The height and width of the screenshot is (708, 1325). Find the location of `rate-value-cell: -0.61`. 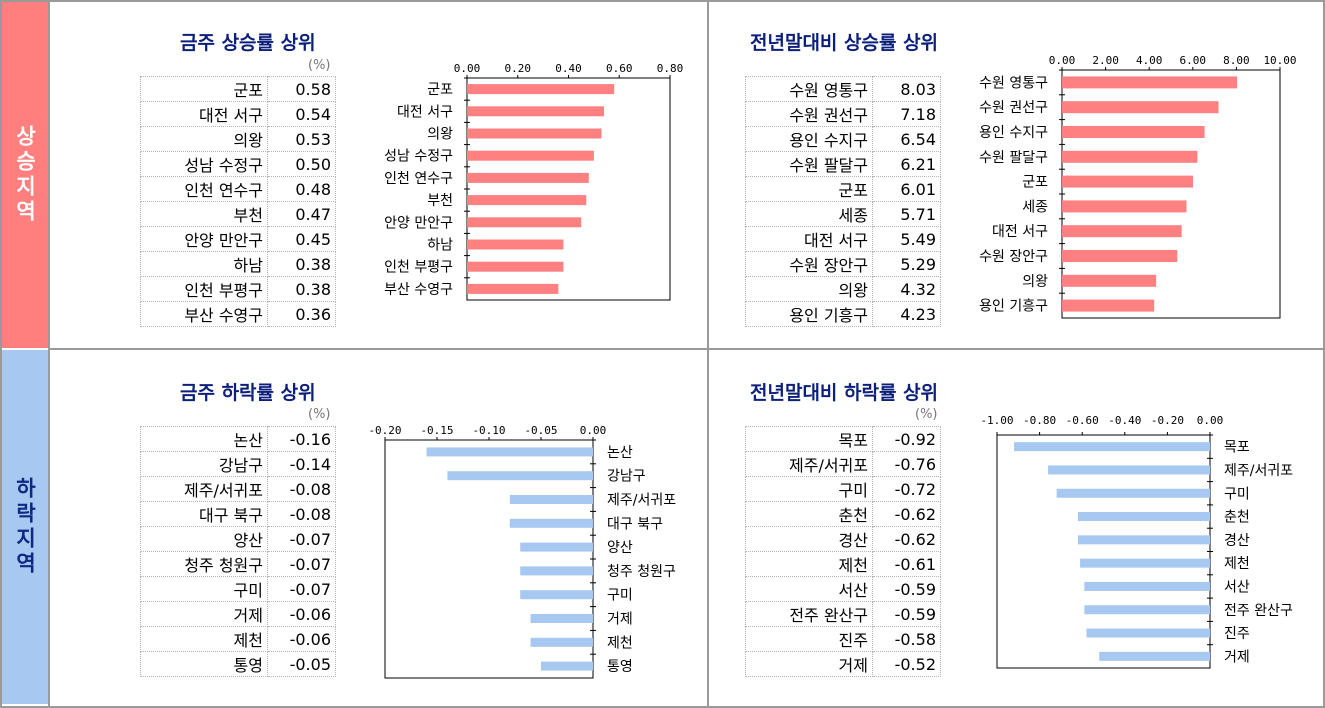

rate-value-cell: -0.61 is located at coordinates (906, 564).